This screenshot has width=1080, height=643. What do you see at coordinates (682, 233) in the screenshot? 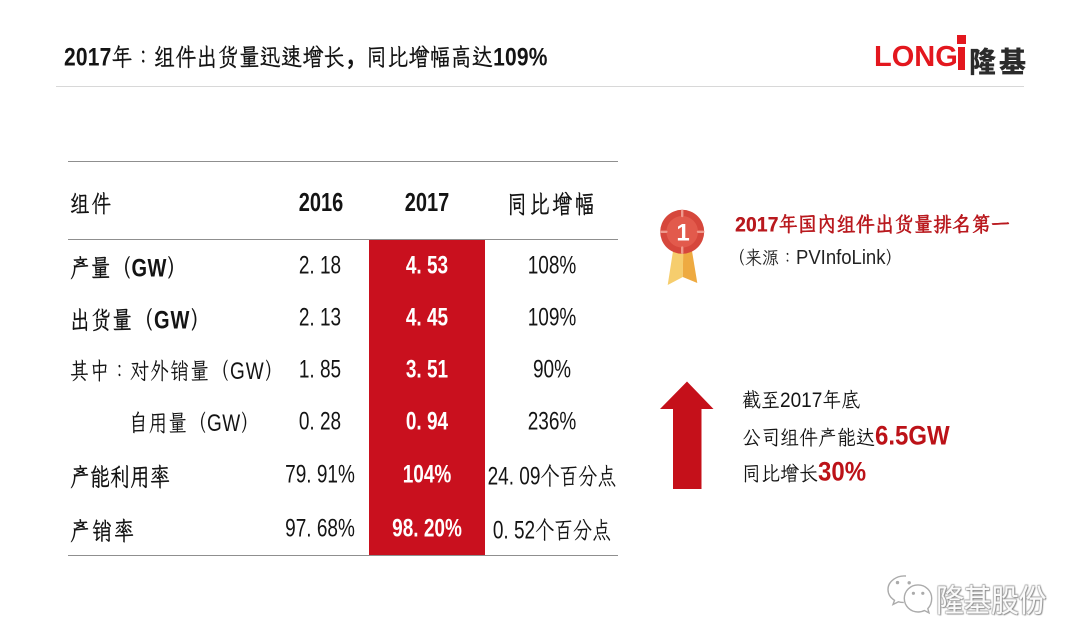
I see `svg-text: 1` at bounding box center [682, 233].